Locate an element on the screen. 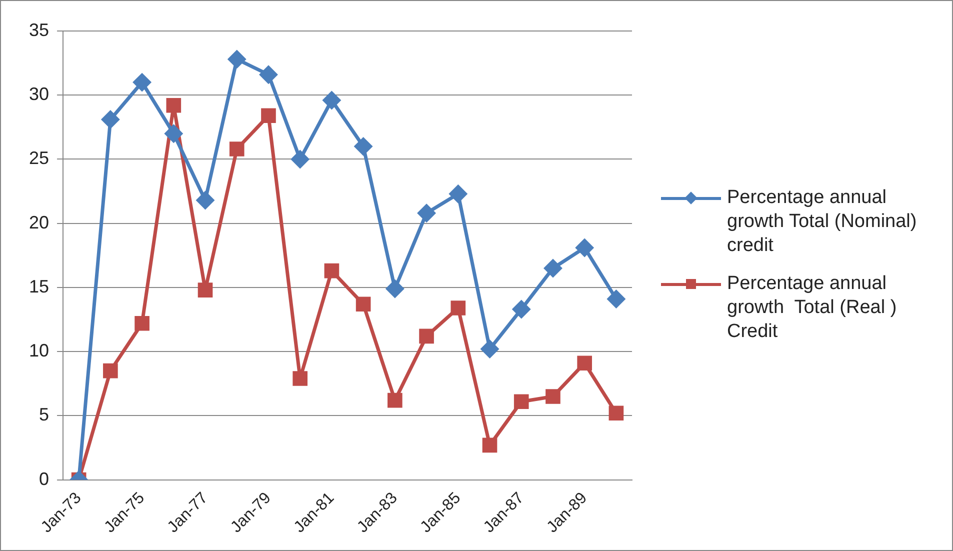 This screenshot has height=551, width=953. y-tick-label: 0 is located at coordinates (44, 478).